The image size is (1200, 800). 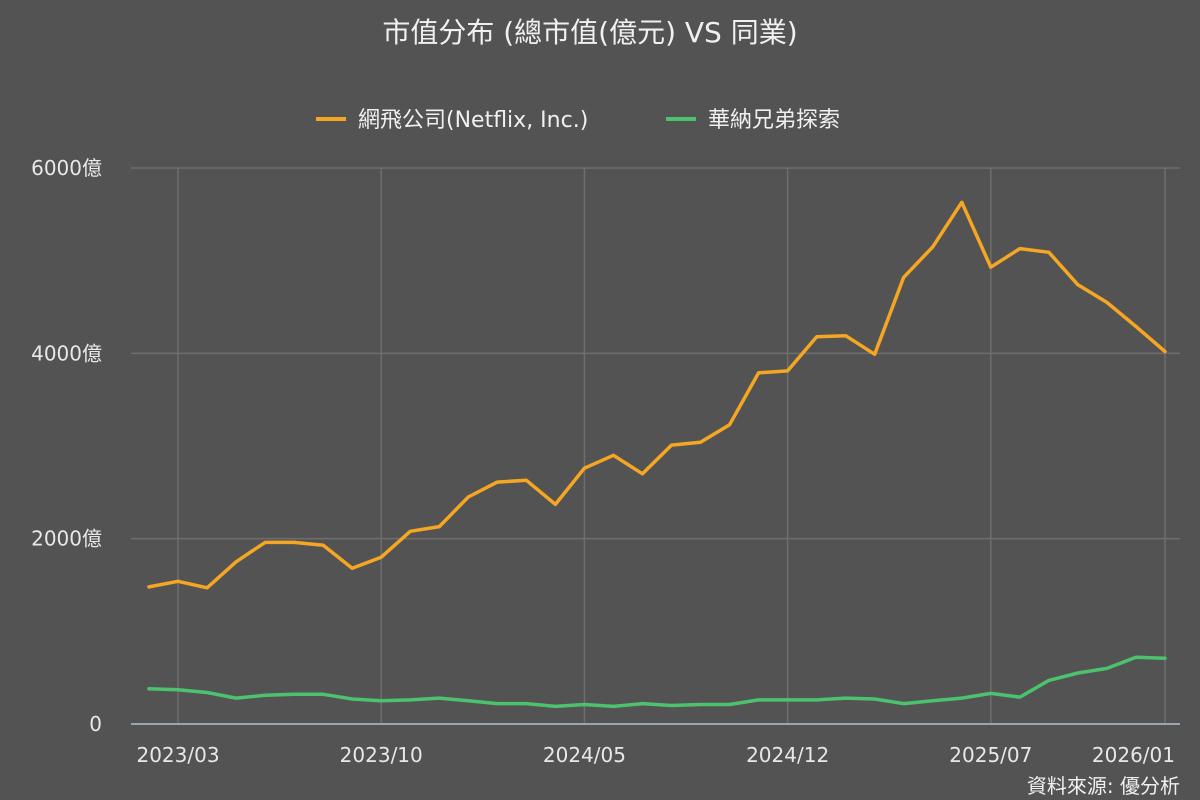 I want to click on legend-label-netflix: 網飛公司(Netflix, Inc.), so click(x=473, y=120).